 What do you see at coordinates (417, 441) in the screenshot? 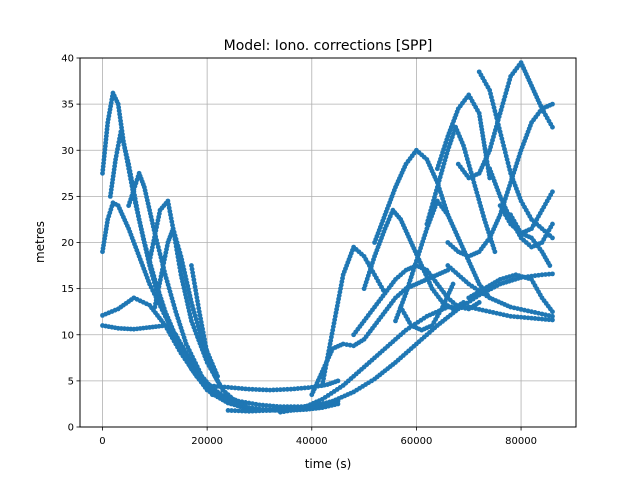
I see `x-tick-label: 60000` at bounding box center [417, 441].